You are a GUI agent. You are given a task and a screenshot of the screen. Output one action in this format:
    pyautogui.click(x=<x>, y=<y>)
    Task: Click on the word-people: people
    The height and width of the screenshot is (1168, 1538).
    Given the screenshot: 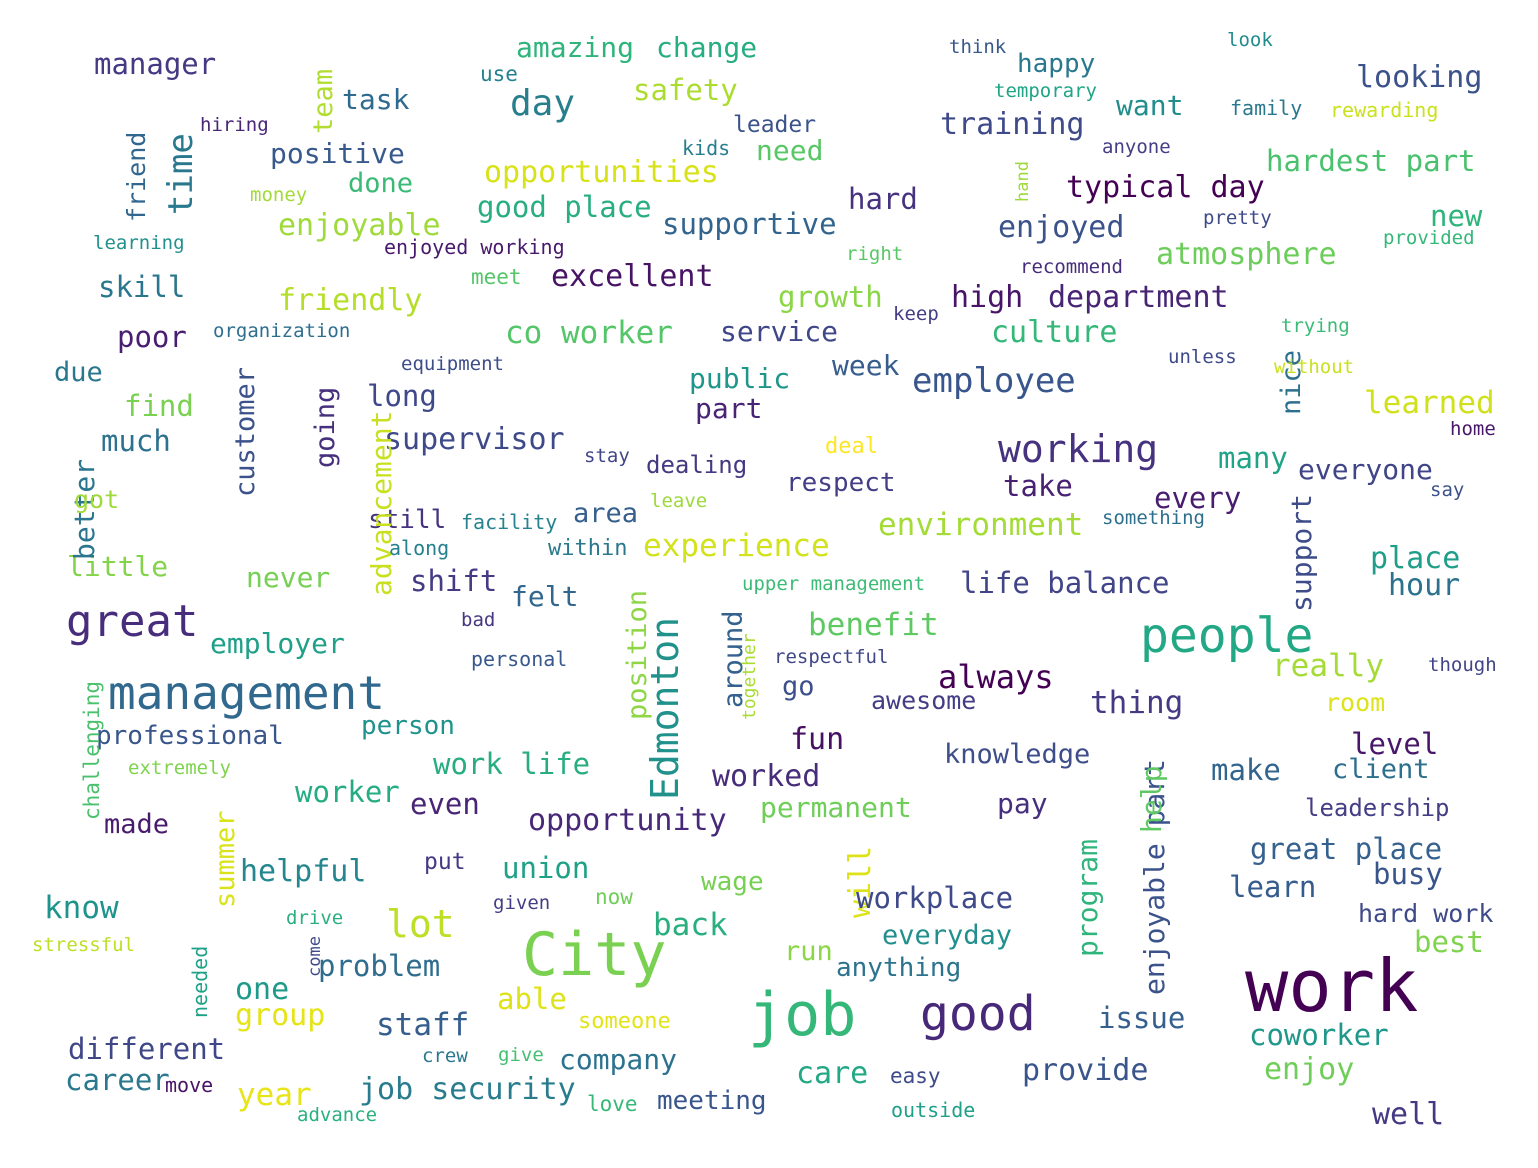 What is the action you would take?
    pyautogui.click(x=1227, y=636)
    